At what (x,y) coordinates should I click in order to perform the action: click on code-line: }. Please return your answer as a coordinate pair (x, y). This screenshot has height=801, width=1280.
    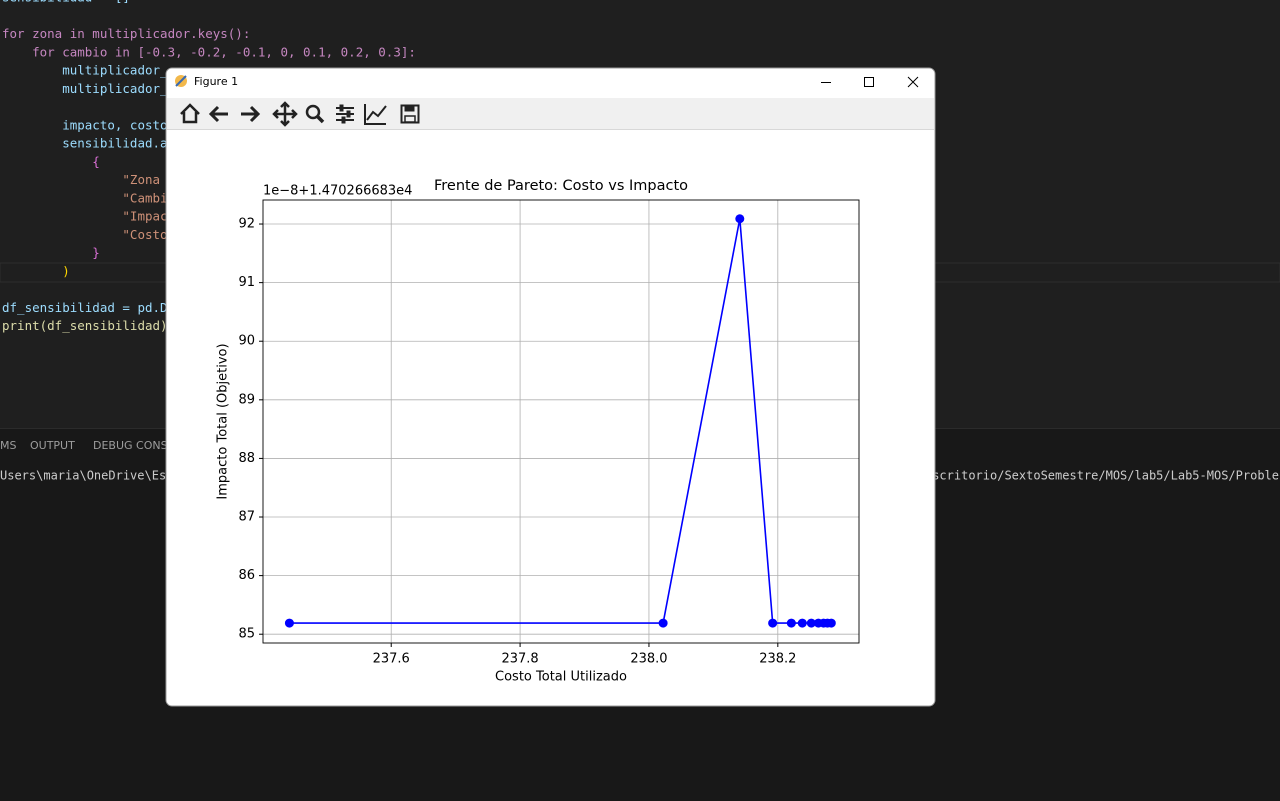
    Looking at the image, I should click on (51, 252).